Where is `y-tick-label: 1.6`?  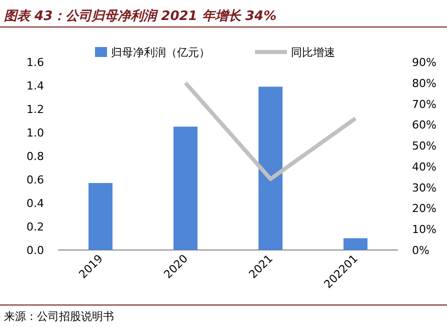
y-tick-label: 1.6 is located at coordinates (35, 62).